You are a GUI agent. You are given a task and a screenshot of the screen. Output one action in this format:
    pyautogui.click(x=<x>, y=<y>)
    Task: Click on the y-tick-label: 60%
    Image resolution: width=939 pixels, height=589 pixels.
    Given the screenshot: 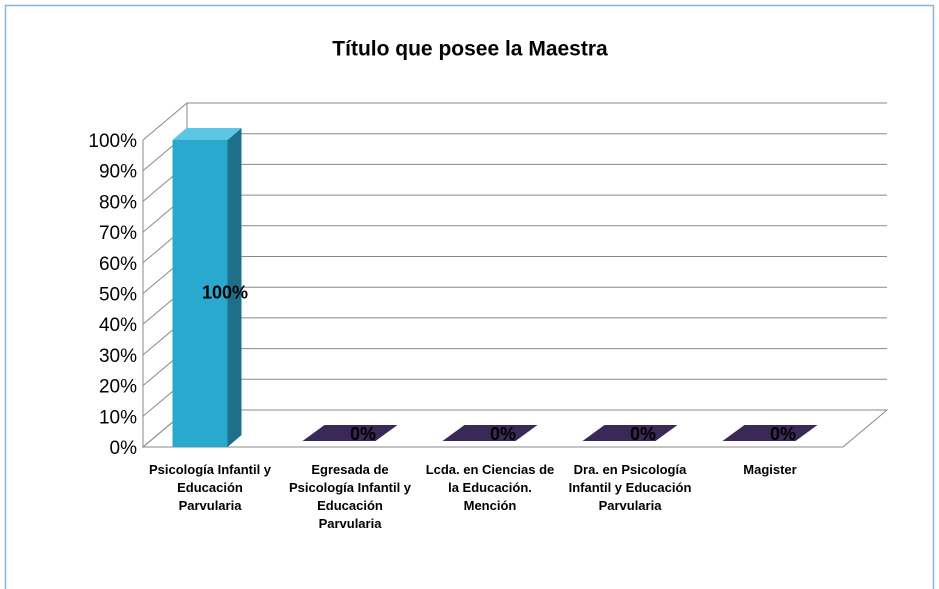 What is the action you would take?
    pyautogui.click(x=118, y=264)
    